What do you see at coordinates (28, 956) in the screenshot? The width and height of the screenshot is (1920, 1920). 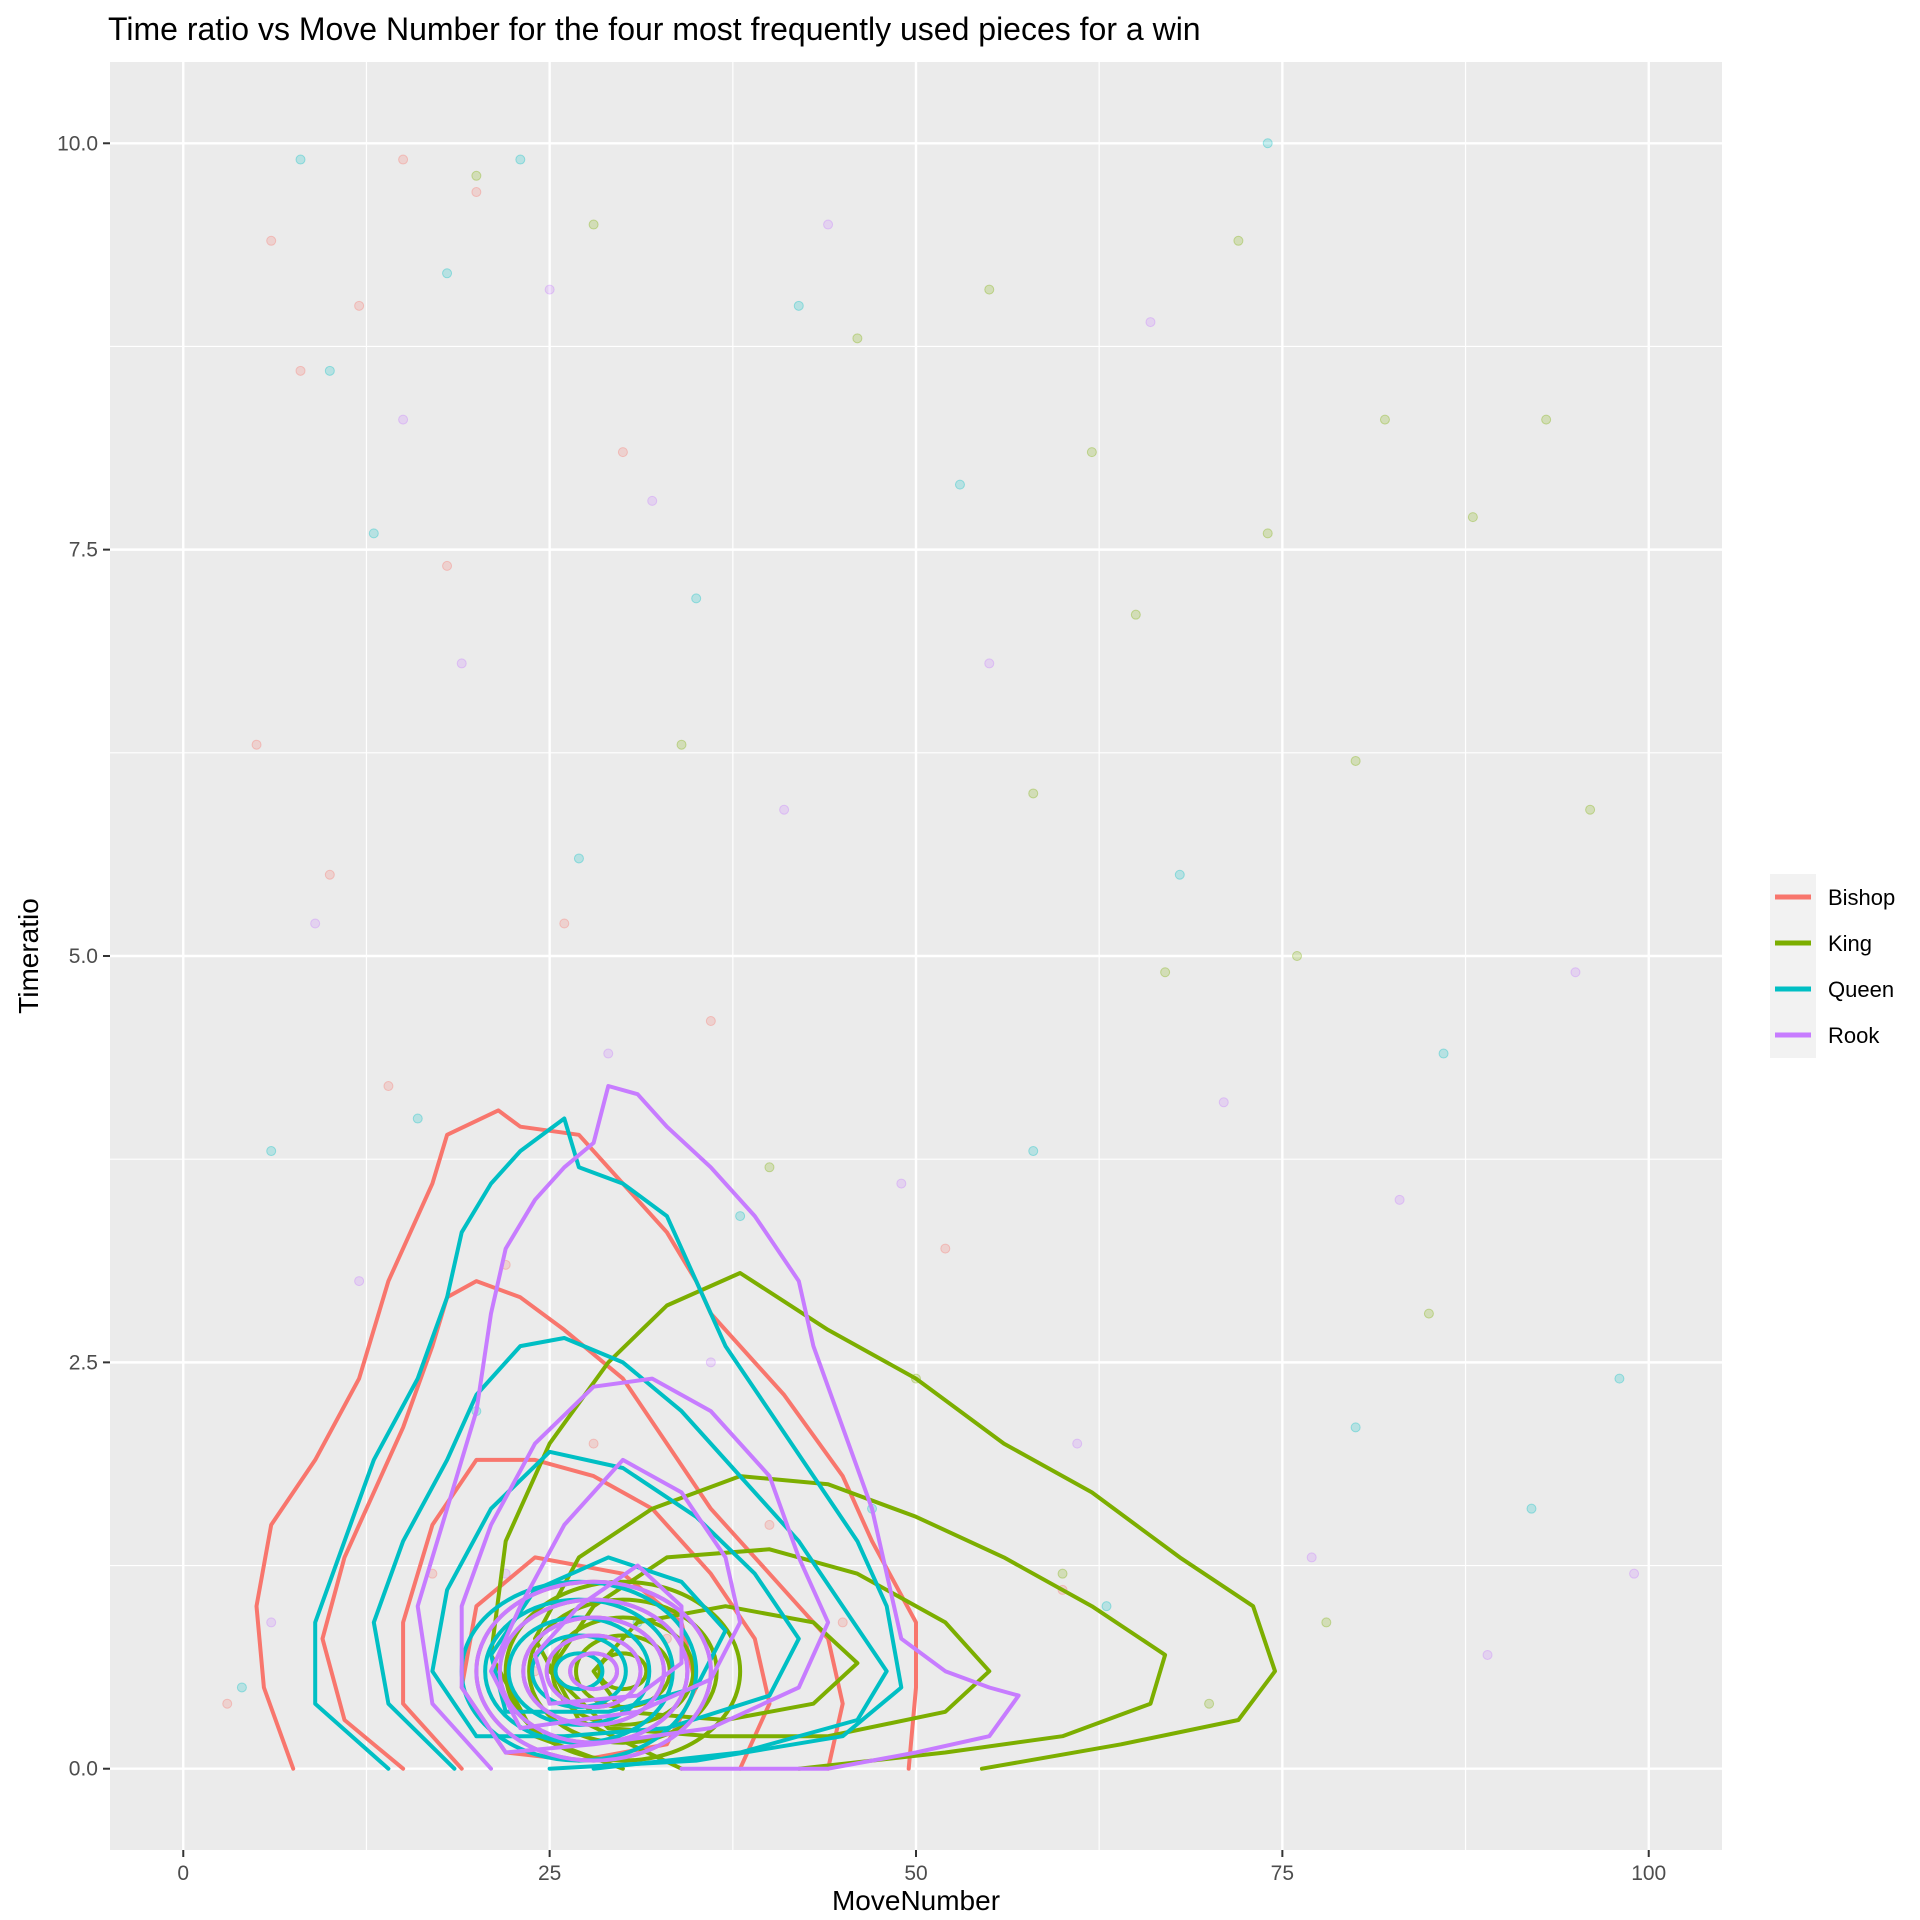 I see `y-axis-label: Timeratio` at bounding box center [28, 956].